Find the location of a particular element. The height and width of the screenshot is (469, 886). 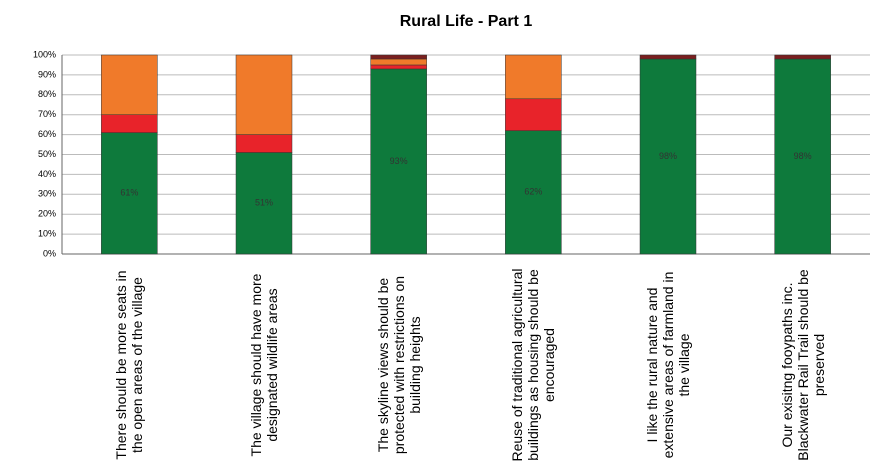

data-label: 62% is located at coordinates (533, 192).